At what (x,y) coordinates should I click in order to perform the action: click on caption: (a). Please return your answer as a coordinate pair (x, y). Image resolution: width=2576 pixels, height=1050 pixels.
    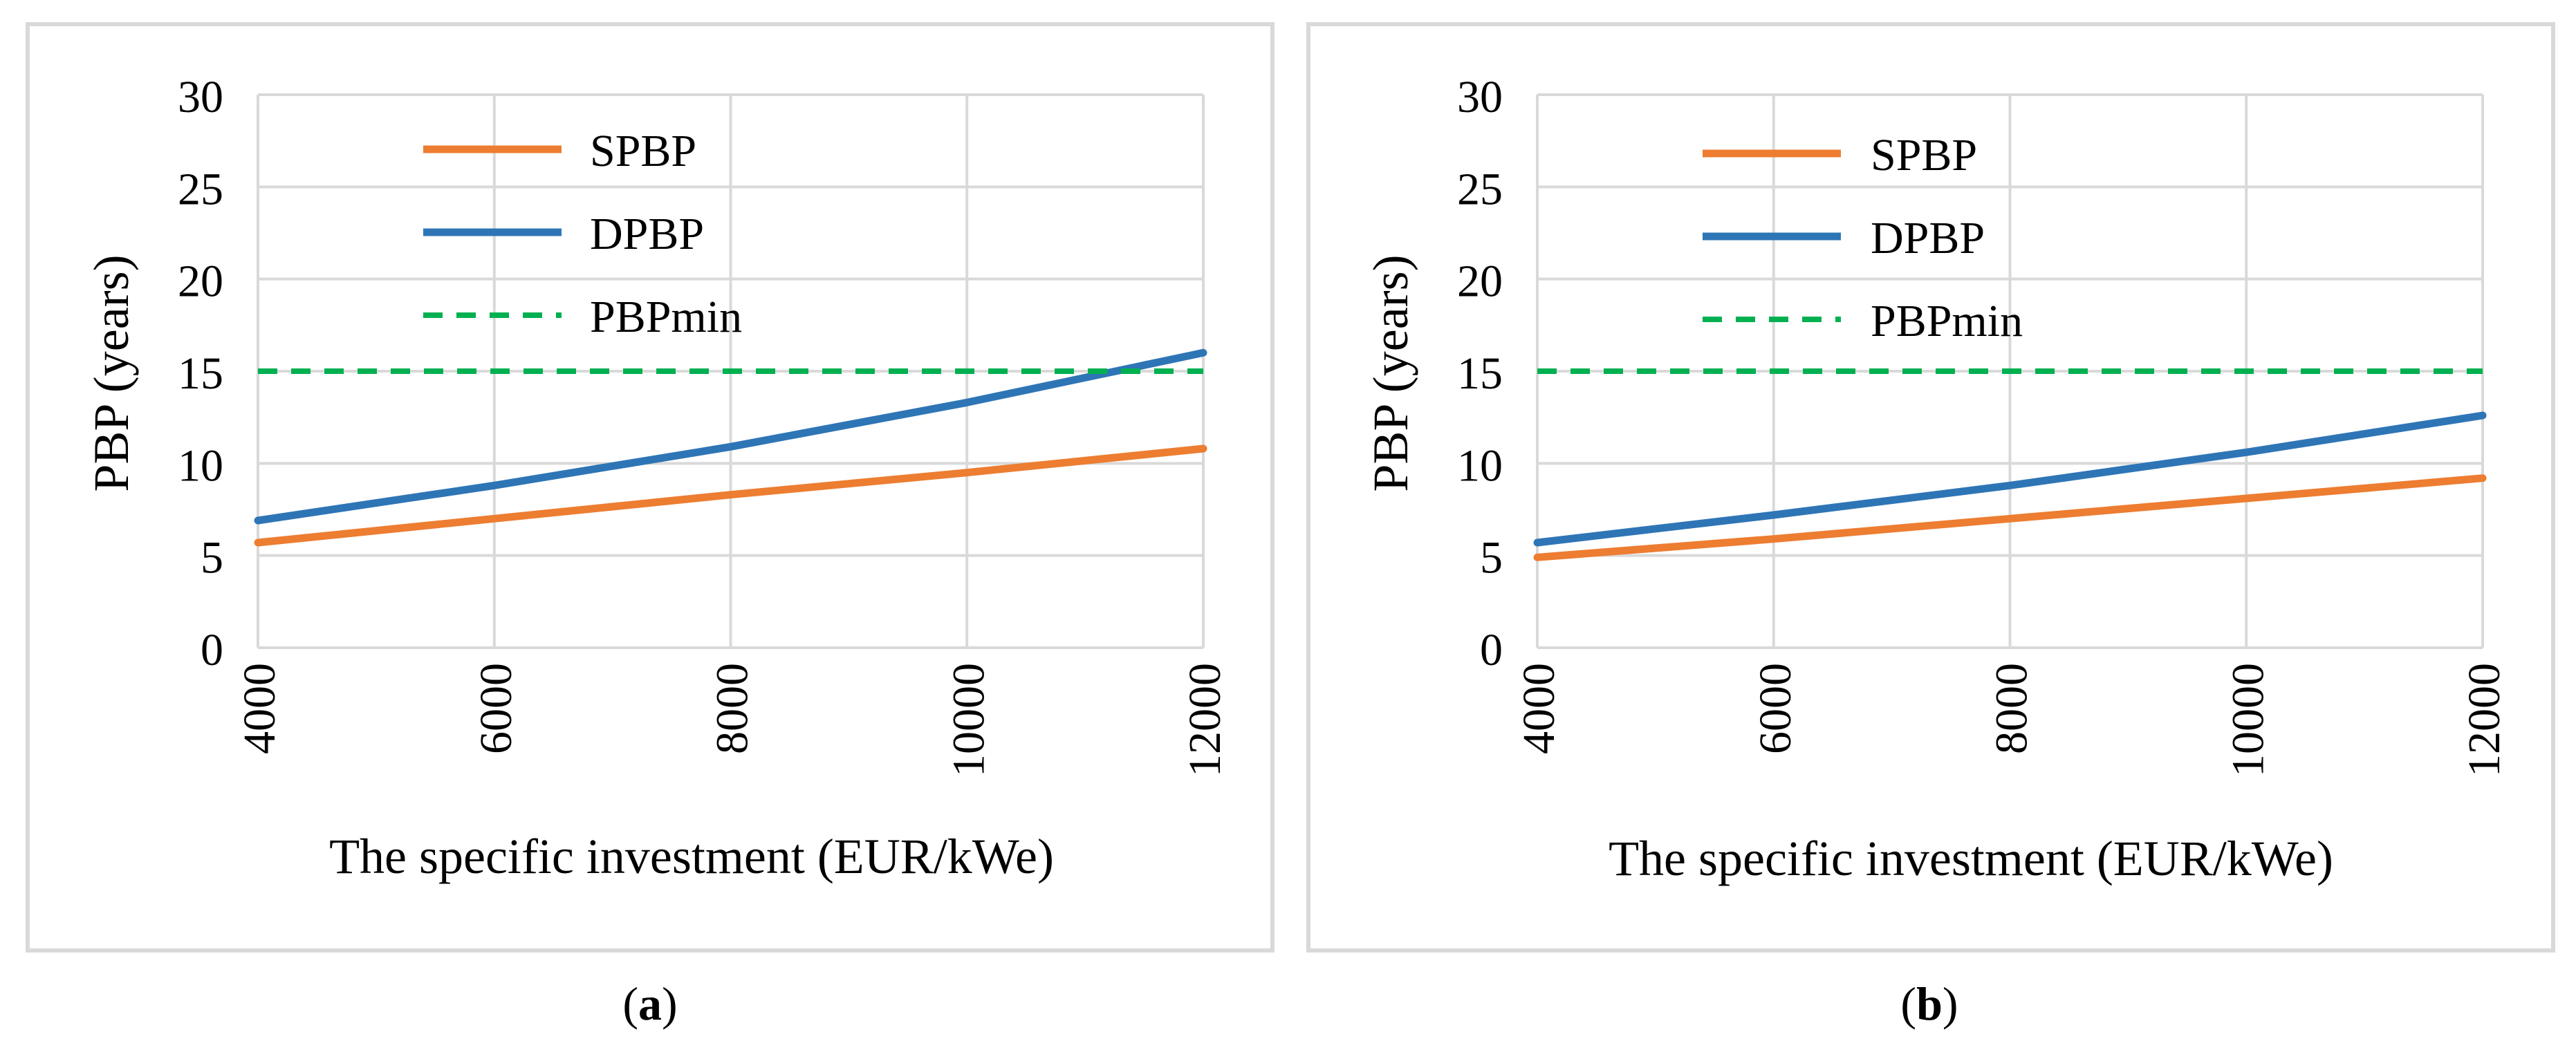
    Looking at the image, I should click on (650, 1003).